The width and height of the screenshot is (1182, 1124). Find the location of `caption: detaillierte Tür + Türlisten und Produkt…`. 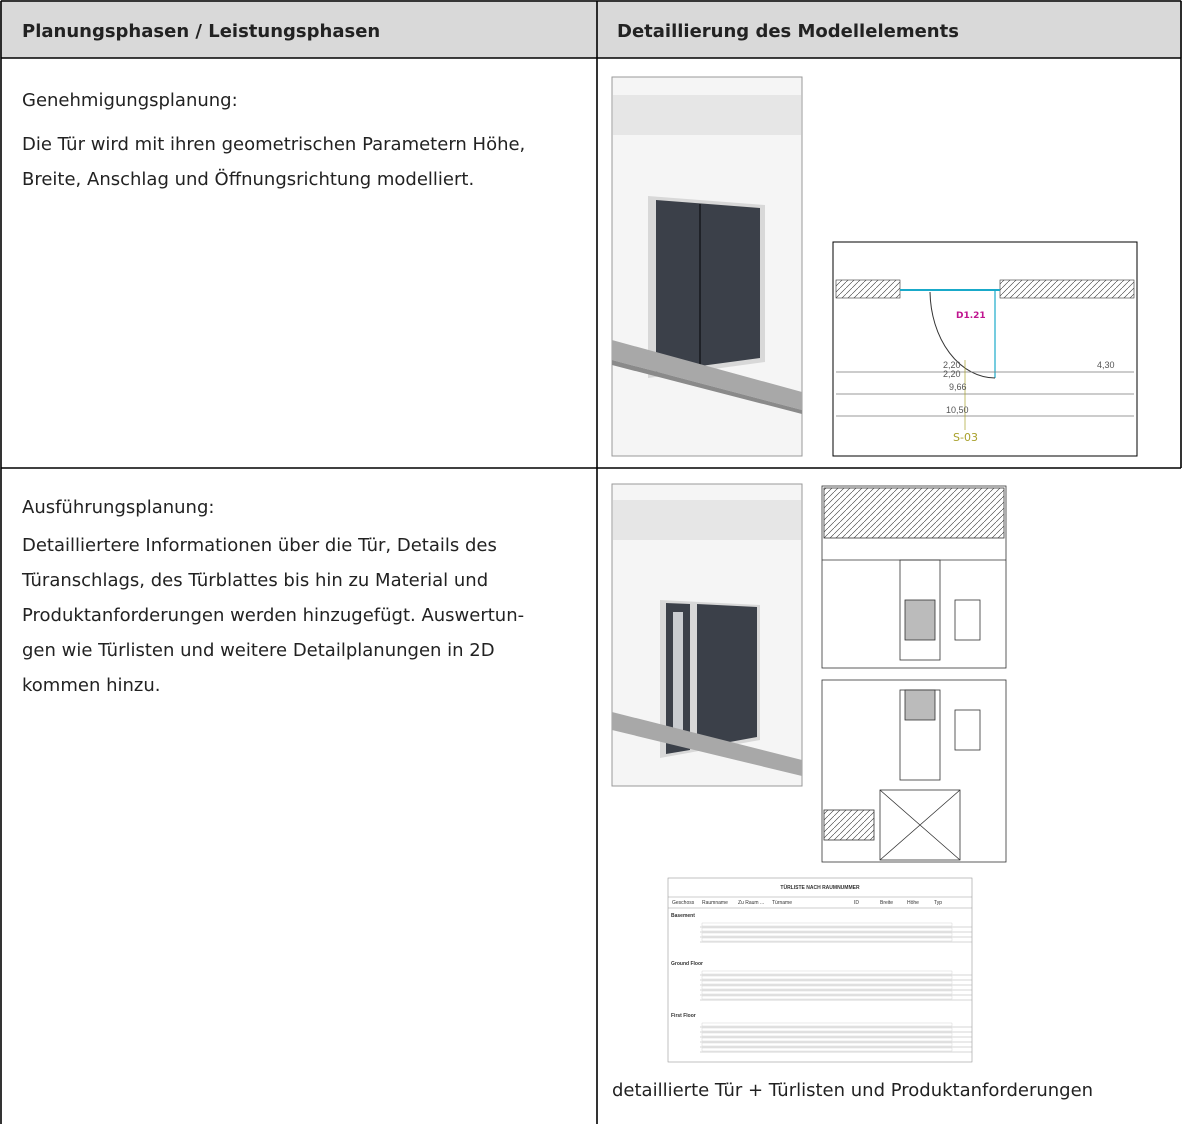

caption: detaillierte Tür + Türlisten und Produkt… is located at coordinates (852, 1090).